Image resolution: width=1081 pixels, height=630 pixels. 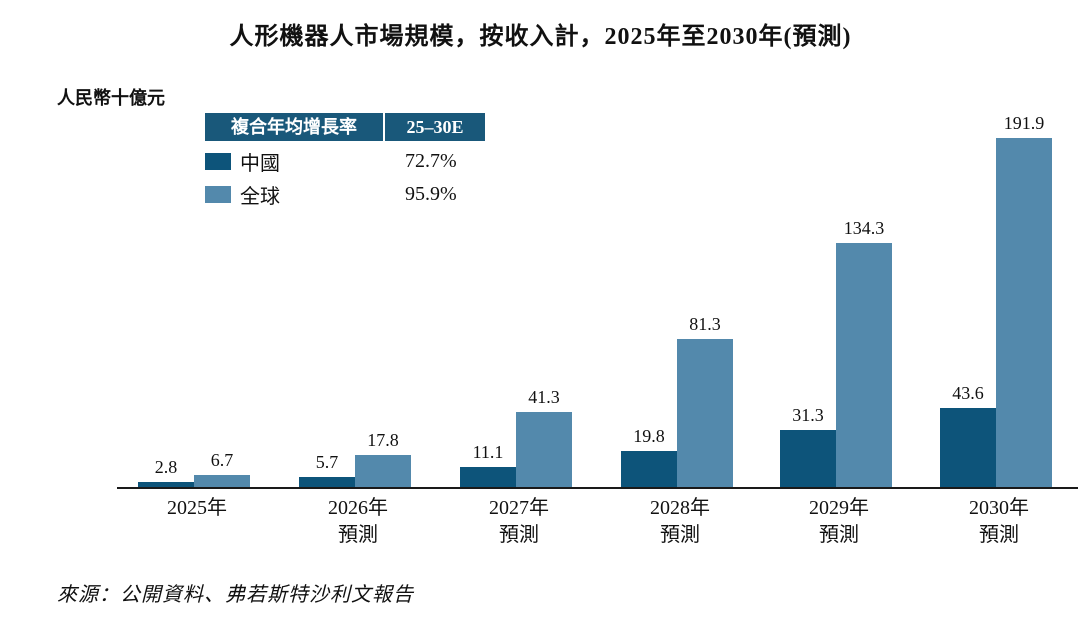 I want to click on legend-header: 複合年均增長率 25–30E, so click(x=345, y=127).